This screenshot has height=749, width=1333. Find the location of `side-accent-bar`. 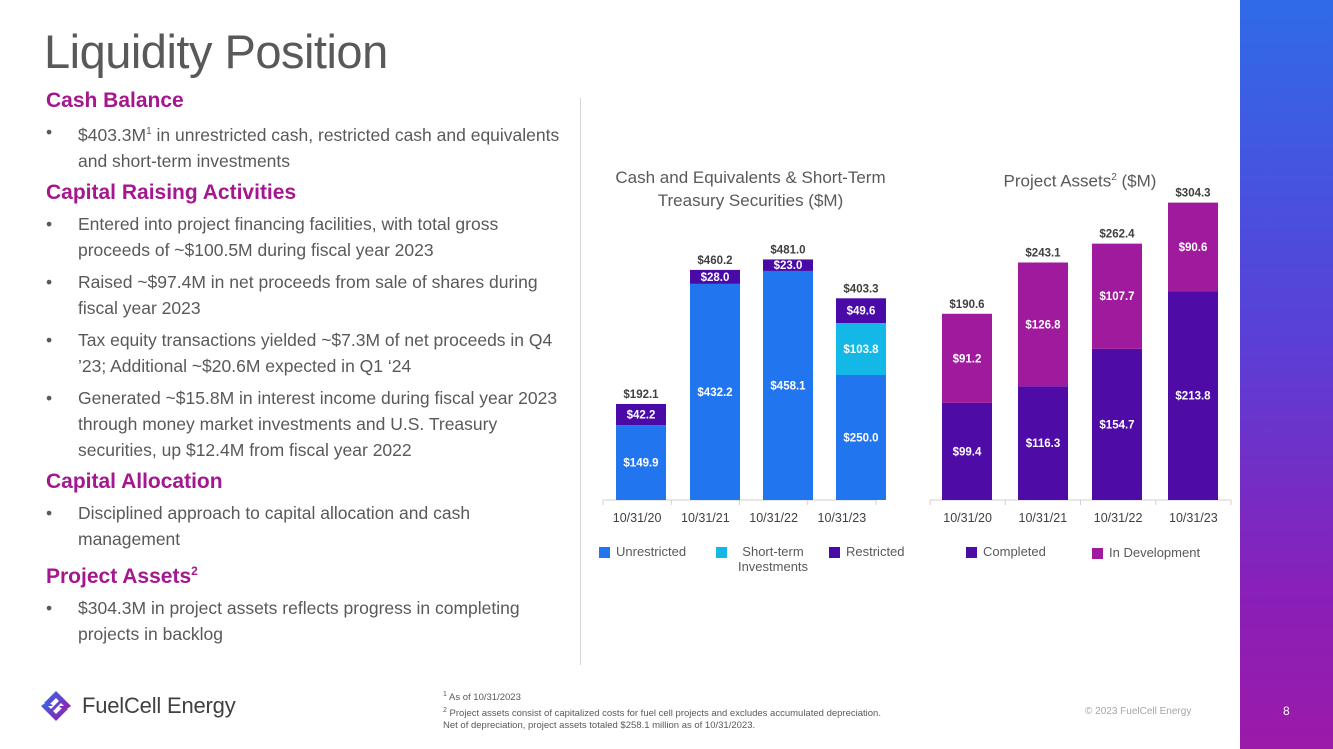

side-accent-bar is located at coordinates (1286, 374).